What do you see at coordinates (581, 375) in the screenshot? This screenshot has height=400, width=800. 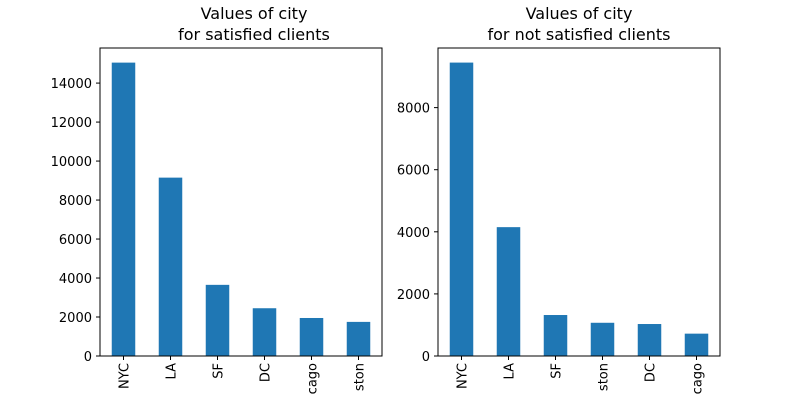 I see `x-axis-ticks: NYC LA SF ston DC cago` at bounding box center [581, 375].